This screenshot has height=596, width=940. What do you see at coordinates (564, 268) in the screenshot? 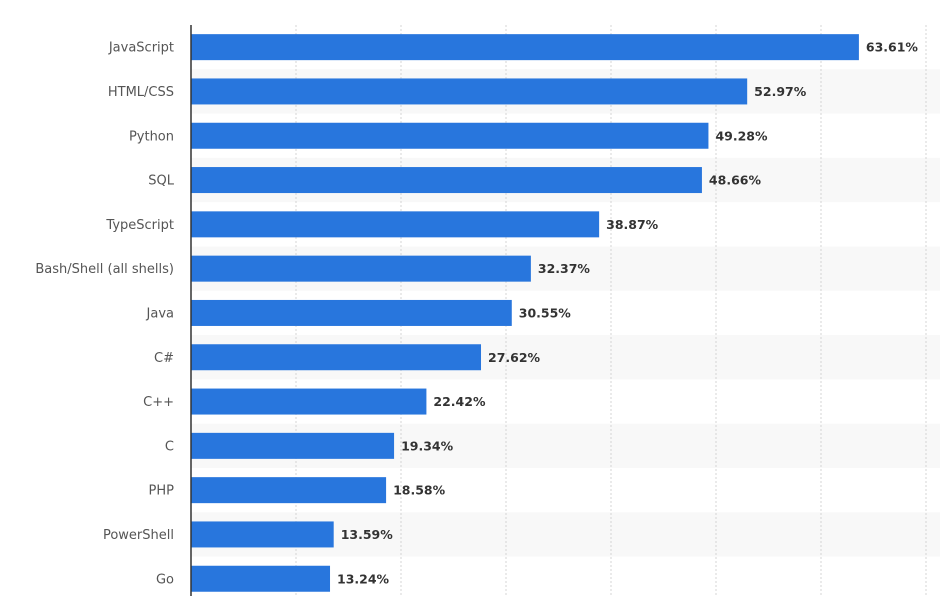
I see `data-label: 32.37%` at bounding box center [564, 268].